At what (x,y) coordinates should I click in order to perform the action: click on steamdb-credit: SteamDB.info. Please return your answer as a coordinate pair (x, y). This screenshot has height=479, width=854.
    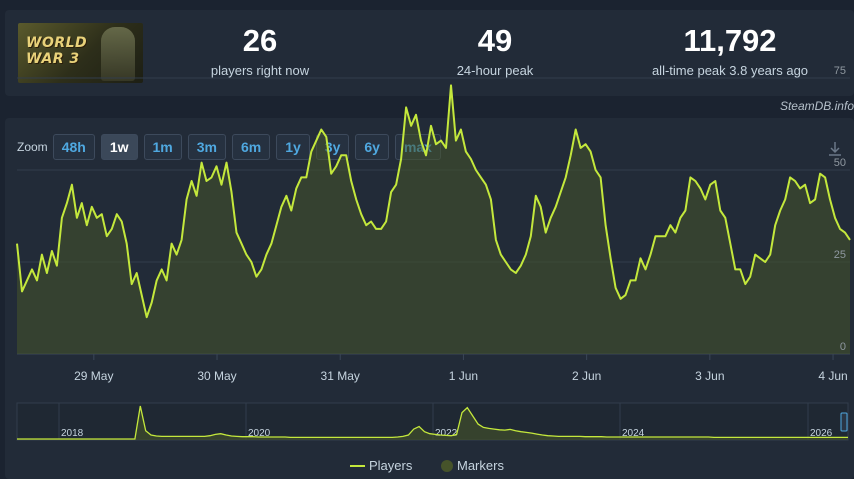
    Looking at the image, I should click on (816, 106).